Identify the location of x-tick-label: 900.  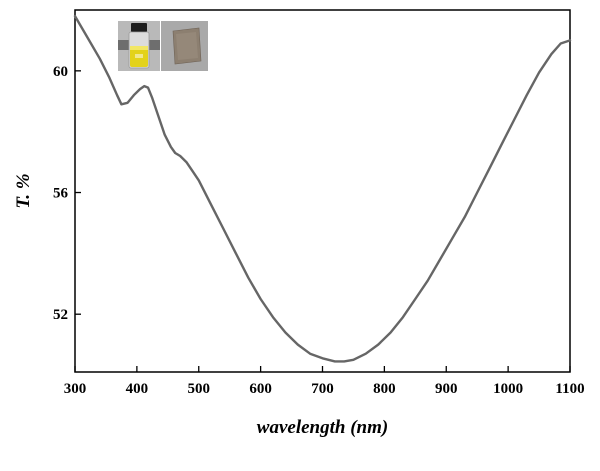
(446, 389).